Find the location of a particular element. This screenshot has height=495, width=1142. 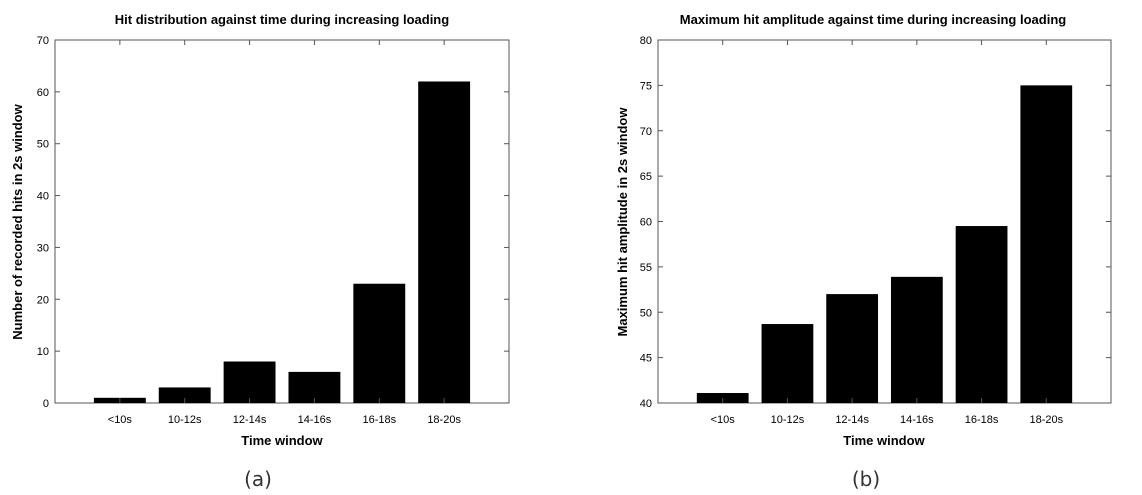

chart-a-ytick-label: 10 is located at coordinates (43, 352).